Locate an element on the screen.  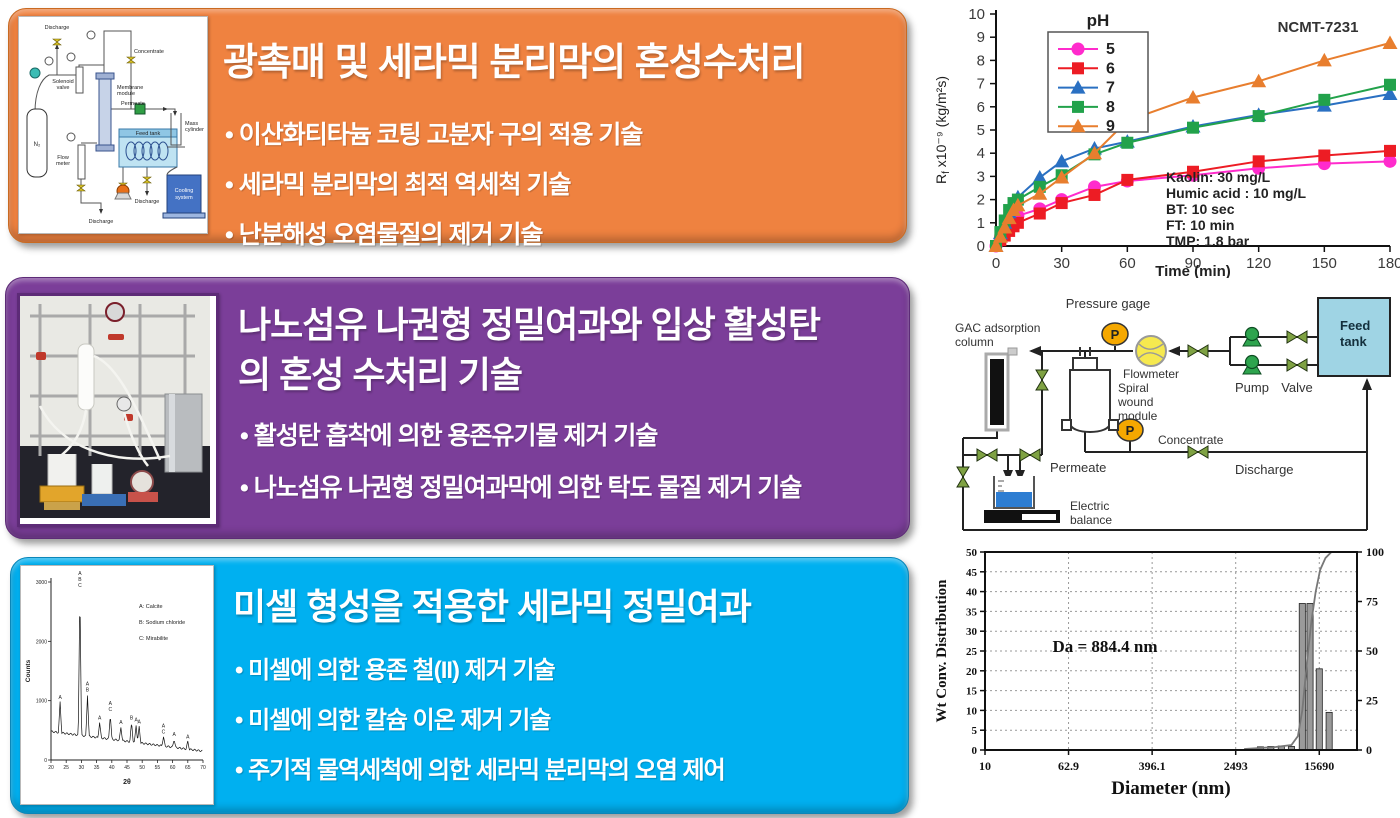
balance-display is located at coordinates (1039, 517).